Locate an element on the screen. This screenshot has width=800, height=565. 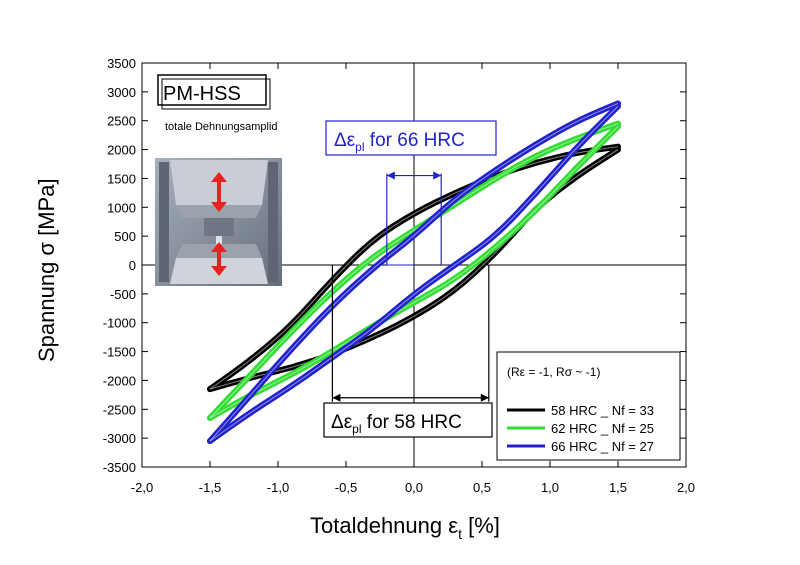
x-tick-label: 0,5 is located at coordinates (482, 487).